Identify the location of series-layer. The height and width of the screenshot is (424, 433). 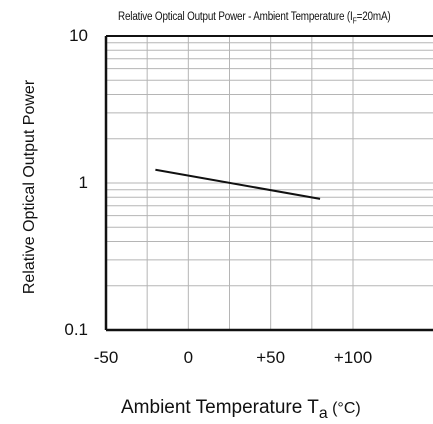
(238, 184).